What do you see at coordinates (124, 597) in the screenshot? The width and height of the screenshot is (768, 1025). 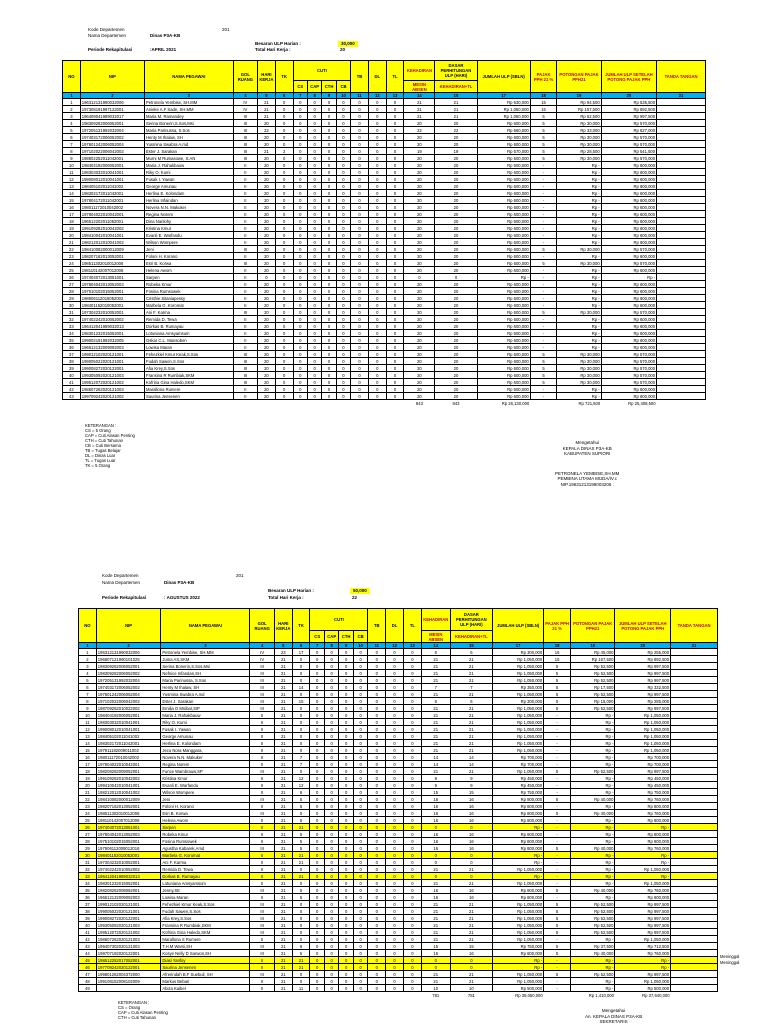 I see `periode-label-2: Periode Rekapitulasi` at bounding box center [124, 597].